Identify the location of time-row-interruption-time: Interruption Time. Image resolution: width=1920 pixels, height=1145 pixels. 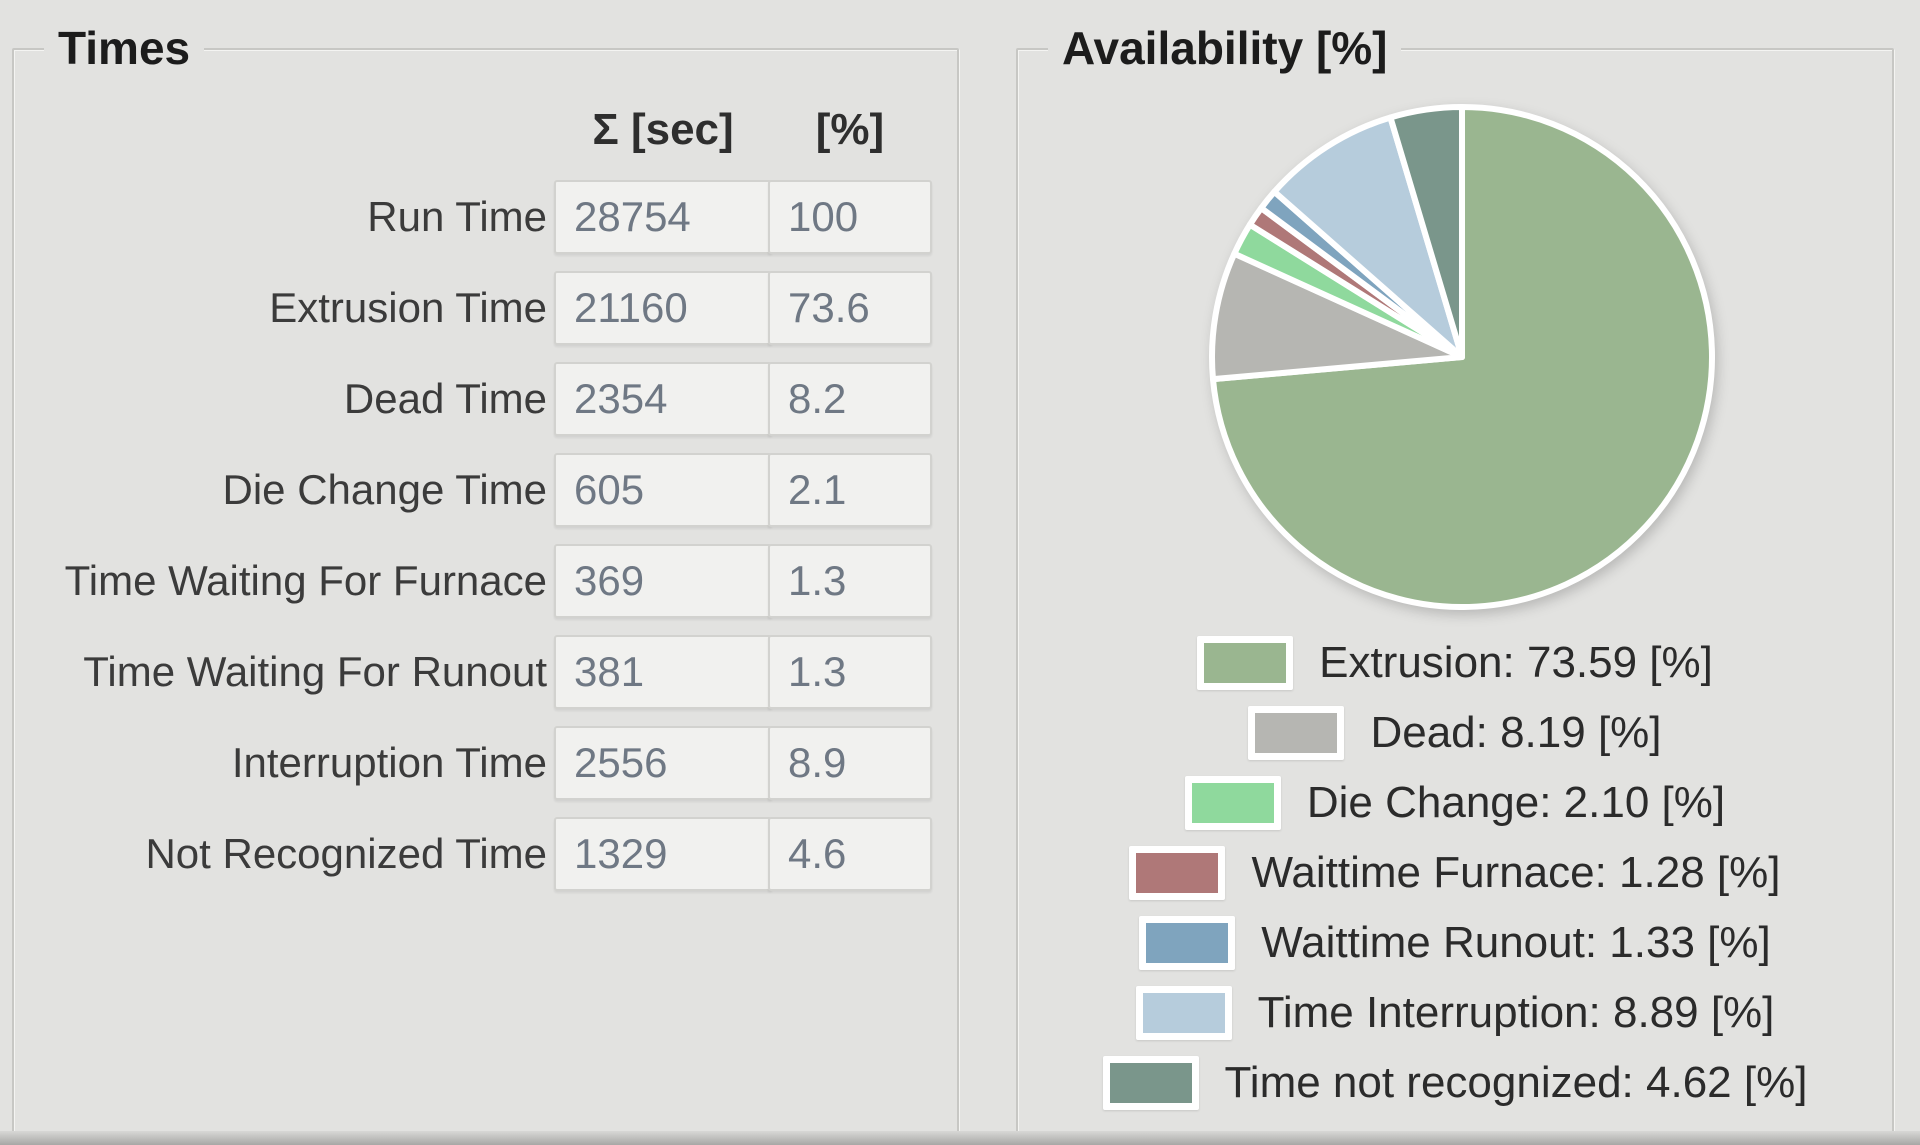
(485, 763).